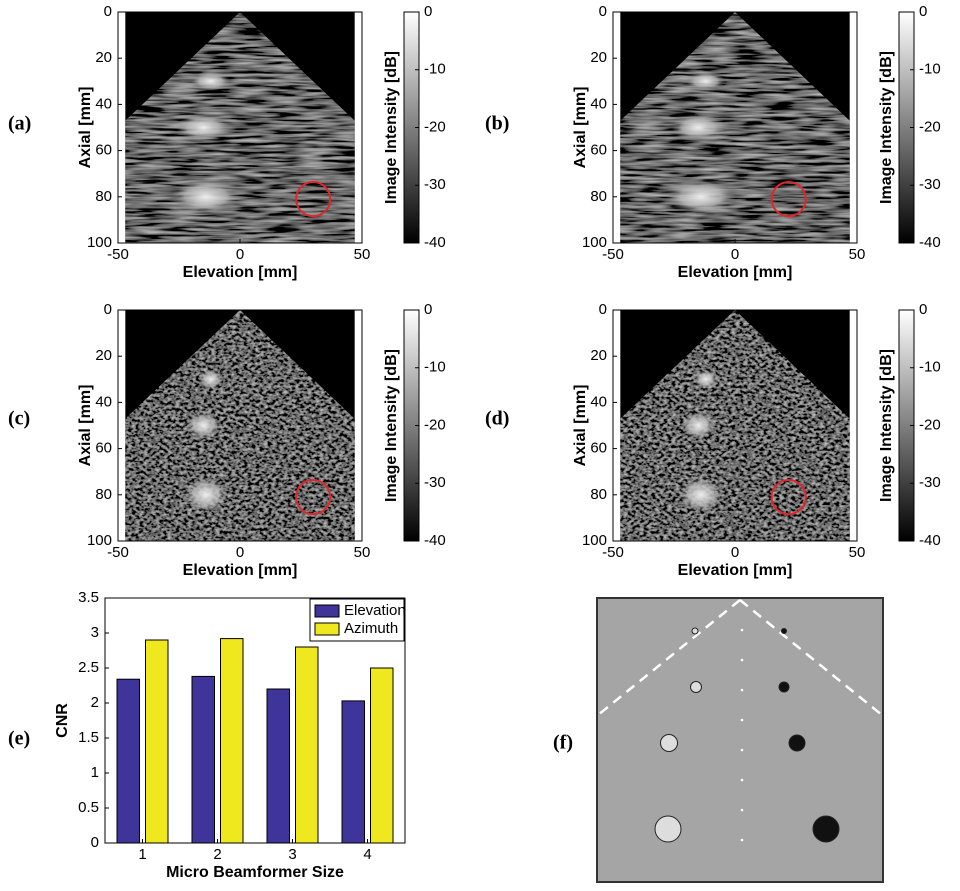  What do you see at coordinates (747, 735) in the screenshot?
I see `cyst-targets` at bounding box center [747, 735].